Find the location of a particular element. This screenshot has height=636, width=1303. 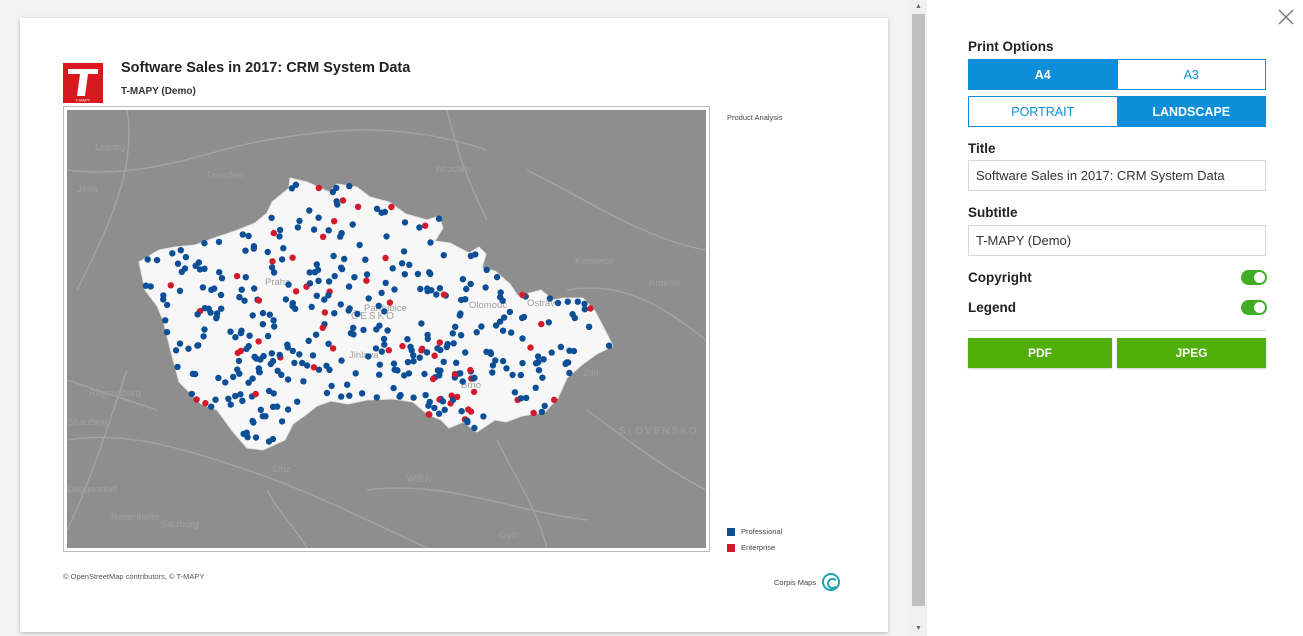

legend-swatch-professional is located at coordinates (731, 531).